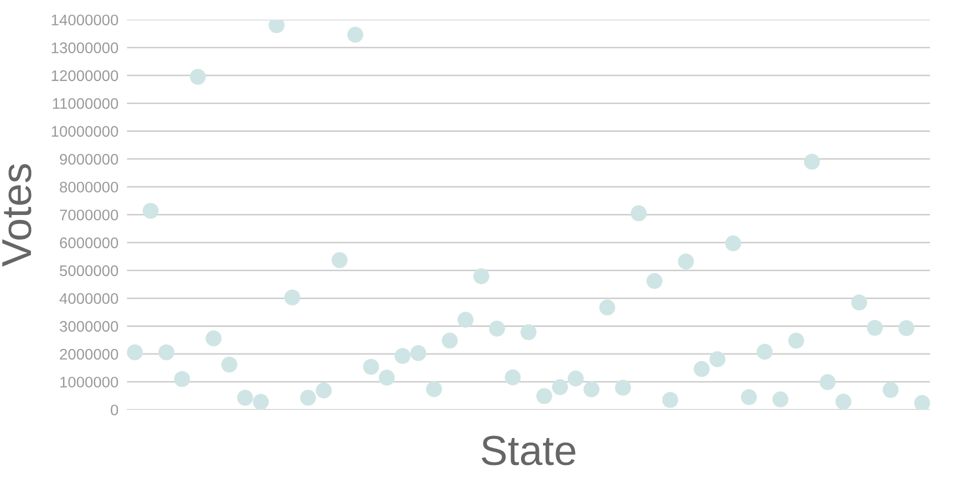  Describe the element at coordinates (85, 76) in the screenshot. I see `y-tick-label: 12000000` at that location.